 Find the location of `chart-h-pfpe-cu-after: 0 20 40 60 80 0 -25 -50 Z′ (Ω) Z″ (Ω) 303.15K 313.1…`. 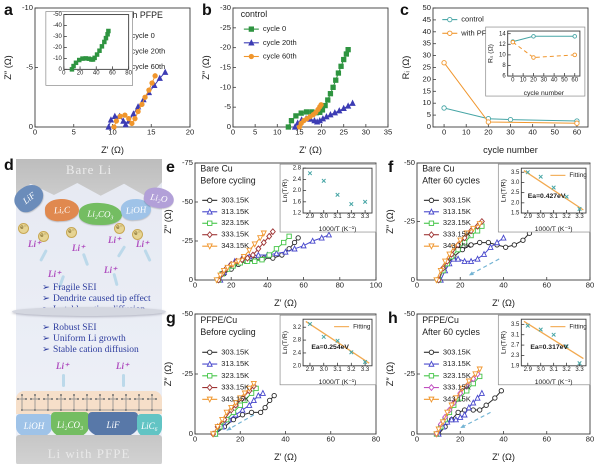

chart-h-pfpe-cu-after: 0 20 40 60 80 0 -25 -50 Z′ (Ω) Z″ (Ω) 303.15K 313.1… is located at coordinates (489, 385).